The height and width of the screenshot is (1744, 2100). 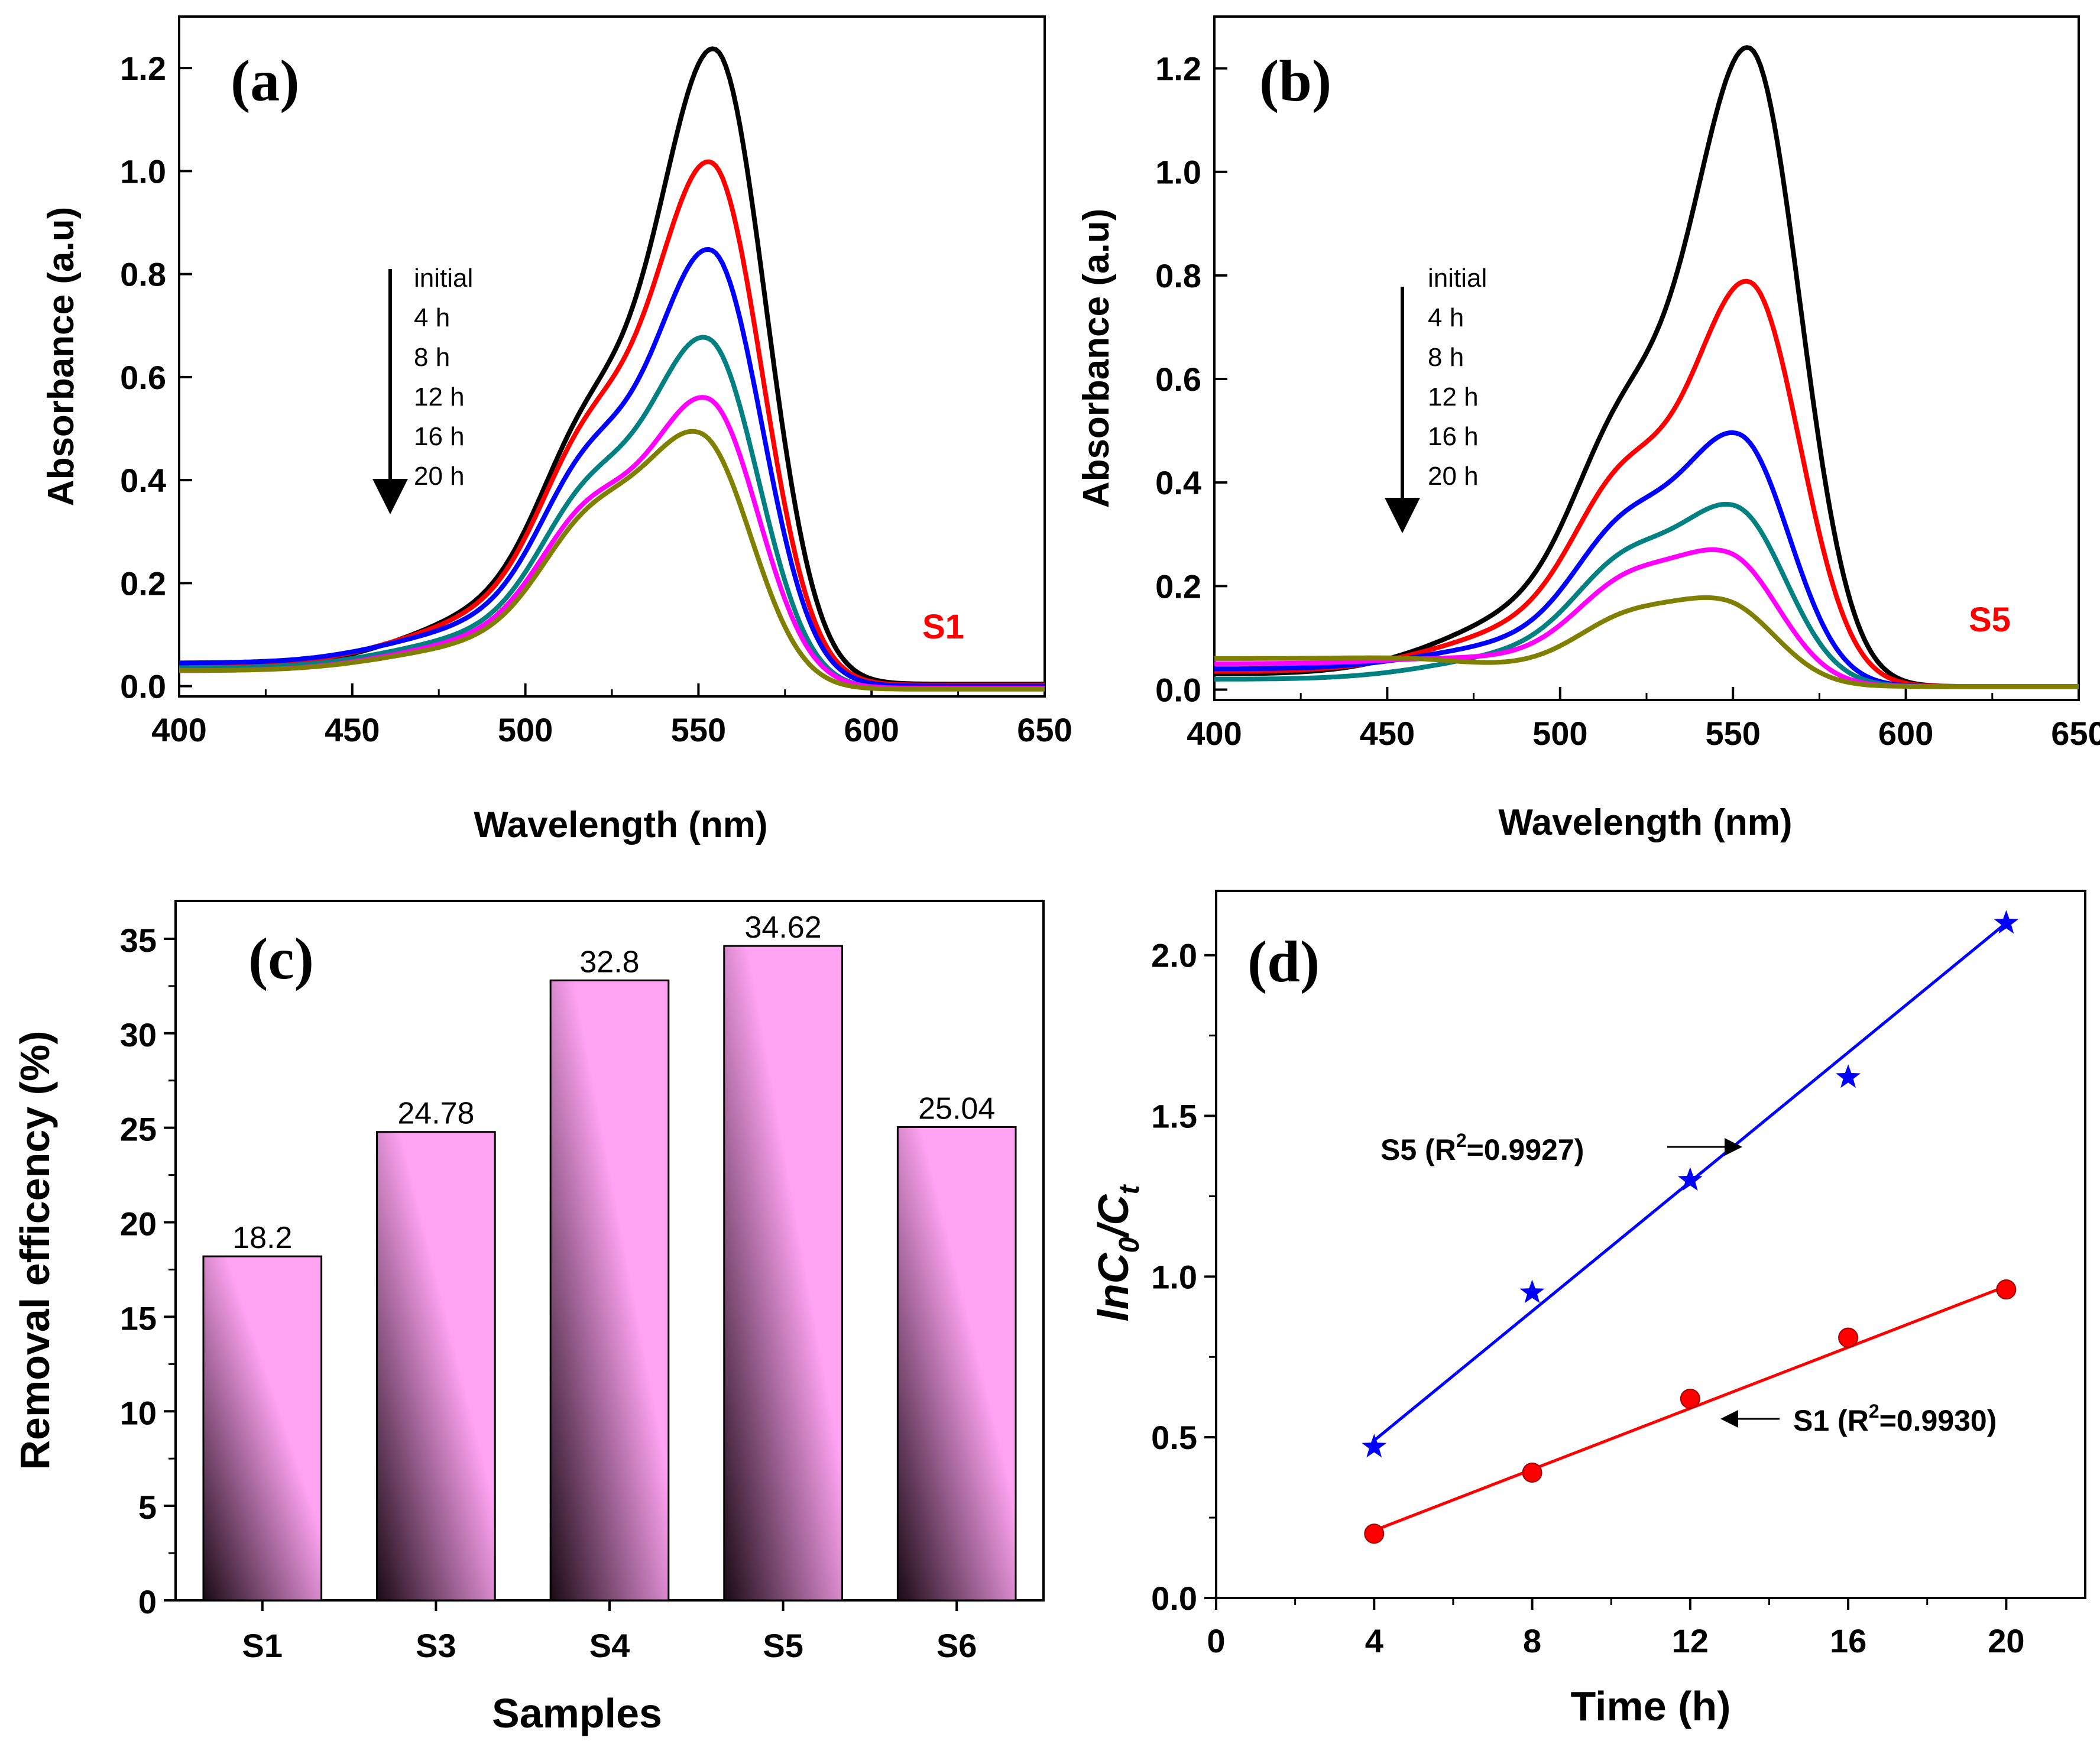 What do you see at coordinates (138, 1224) in the screenshot?
I see `y-tick-label: 20` at bounding box center [138, 1224].